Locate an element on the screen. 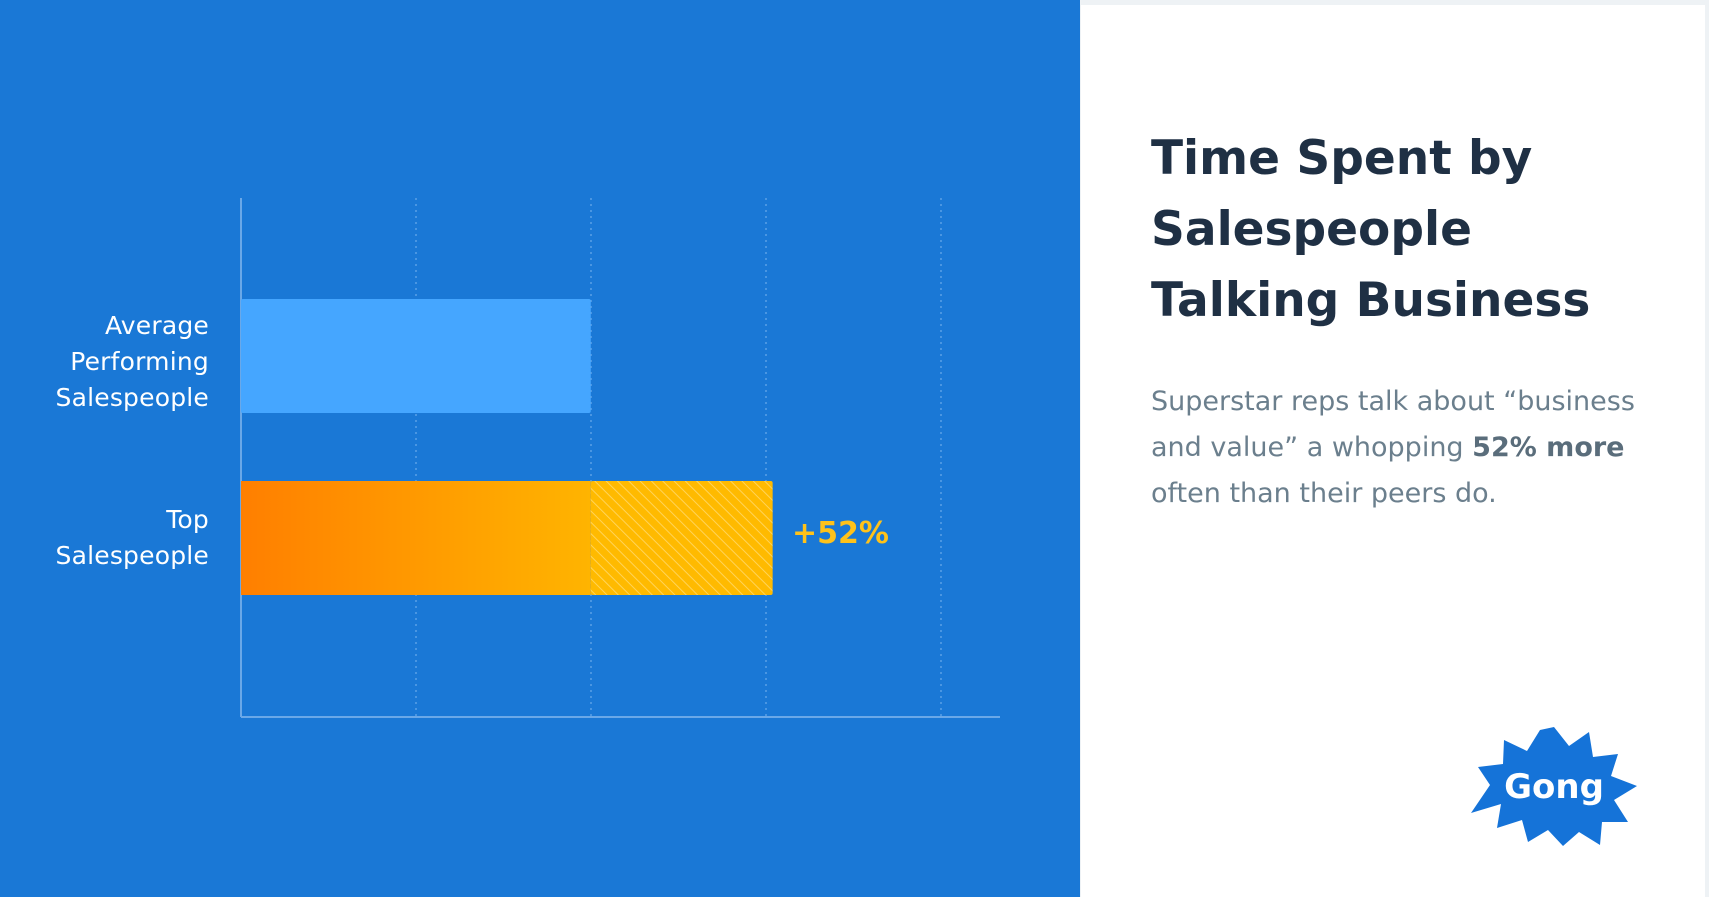 This screenshot has height=897, width=1709. category-label-average: Average Performing Salespeople is located at coordinates (132, 361).